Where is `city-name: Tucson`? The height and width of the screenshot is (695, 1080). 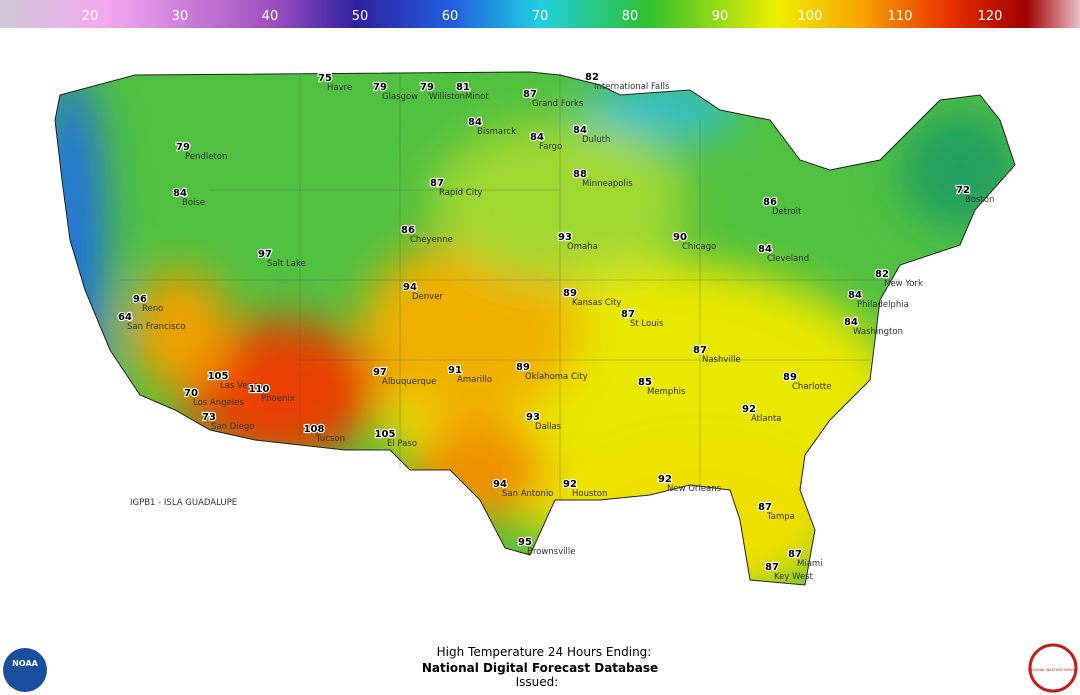
city-name: Tucson is located at coordinates (330, 439).